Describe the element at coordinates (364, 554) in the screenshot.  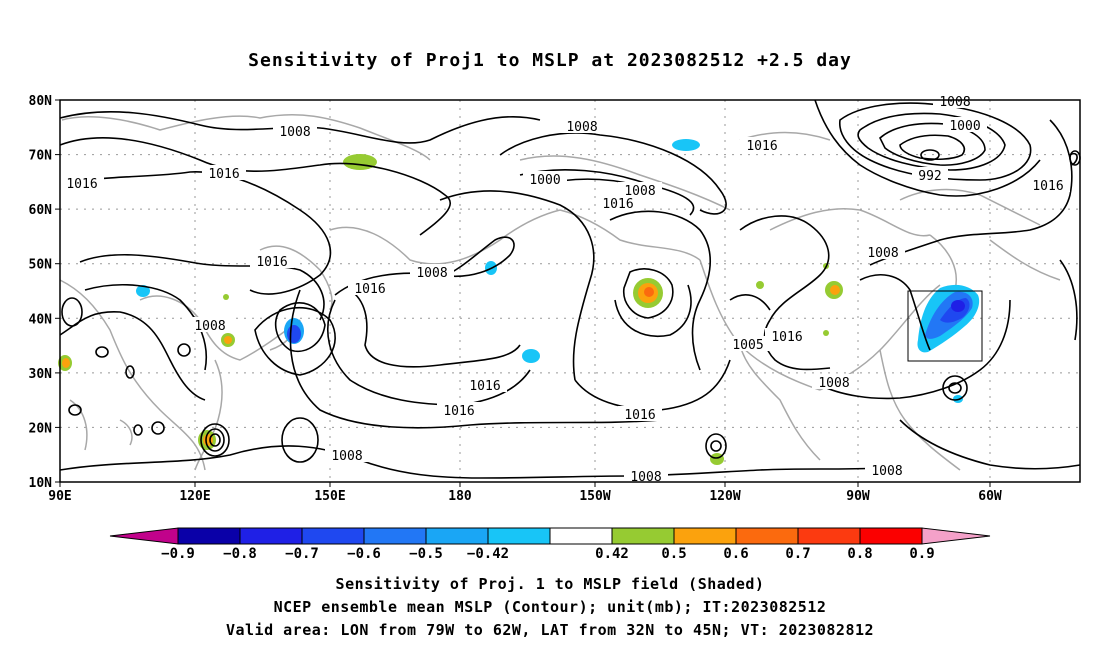
I see `colorbar-tick-label: −0.6` at that location.